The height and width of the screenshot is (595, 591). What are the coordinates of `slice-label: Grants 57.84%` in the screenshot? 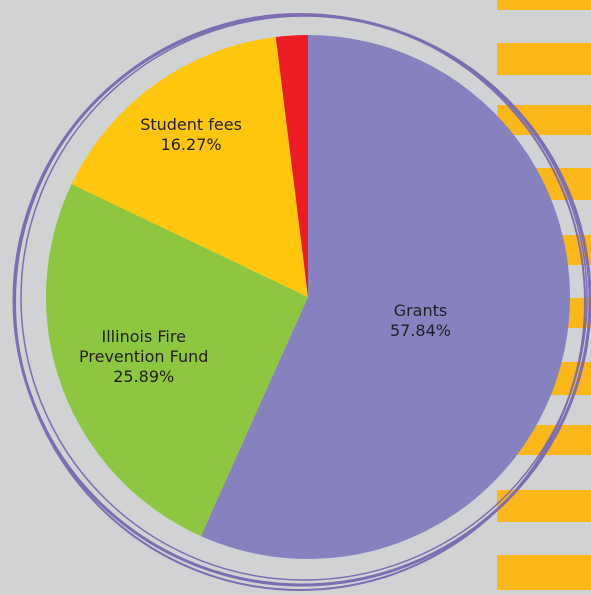 It's located at (420, 321).